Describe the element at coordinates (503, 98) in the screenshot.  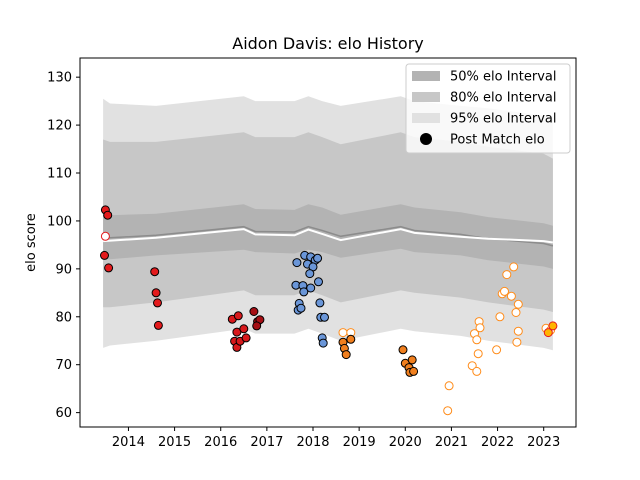
I see `legend-label: 80% elo Interval` at that location.